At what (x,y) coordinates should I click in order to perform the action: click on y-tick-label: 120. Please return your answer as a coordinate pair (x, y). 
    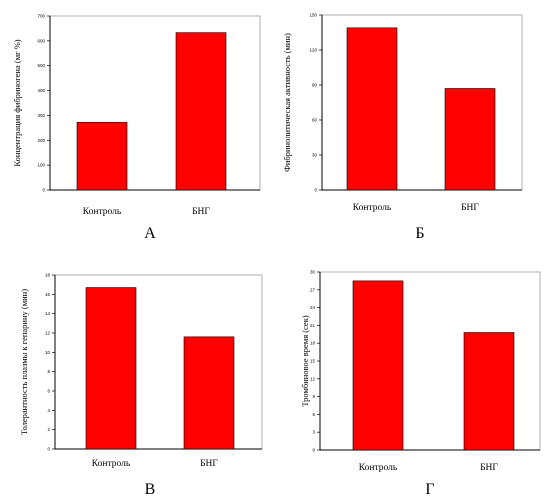
    Looking at the image, I should click on (313, 50).